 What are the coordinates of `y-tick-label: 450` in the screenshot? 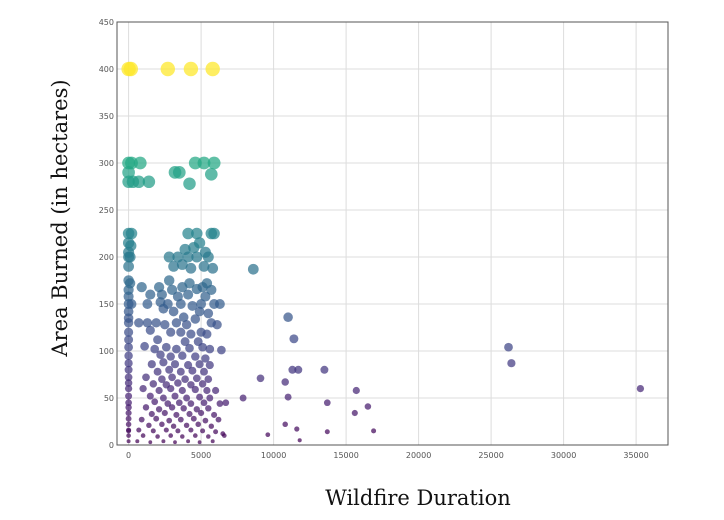 It's located at (106, 22).